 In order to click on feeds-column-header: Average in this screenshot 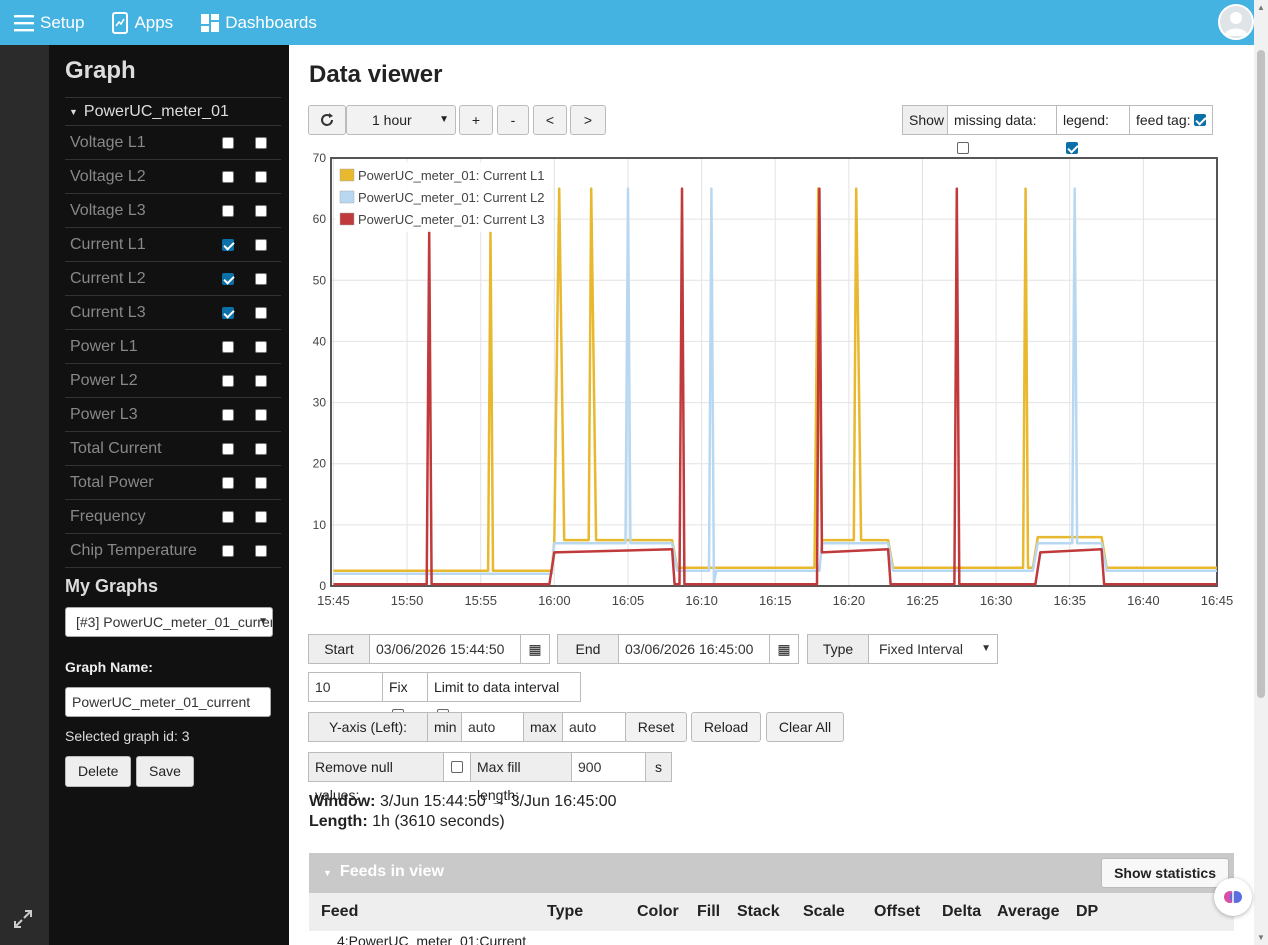, I will do `click(1028, 911)`.